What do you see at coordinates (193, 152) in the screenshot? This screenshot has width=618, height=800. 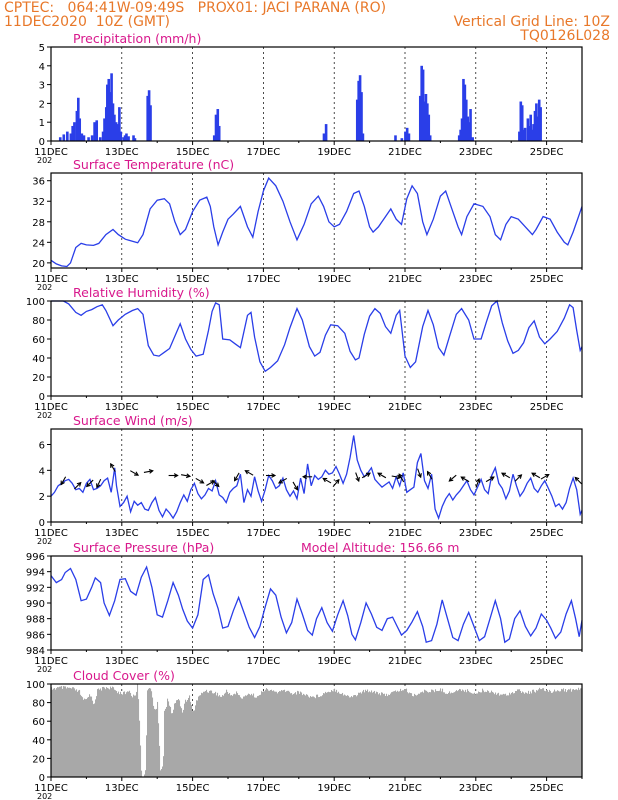 I see `precip-xtick-label: 15DEC` at bounding box center [193, 152].